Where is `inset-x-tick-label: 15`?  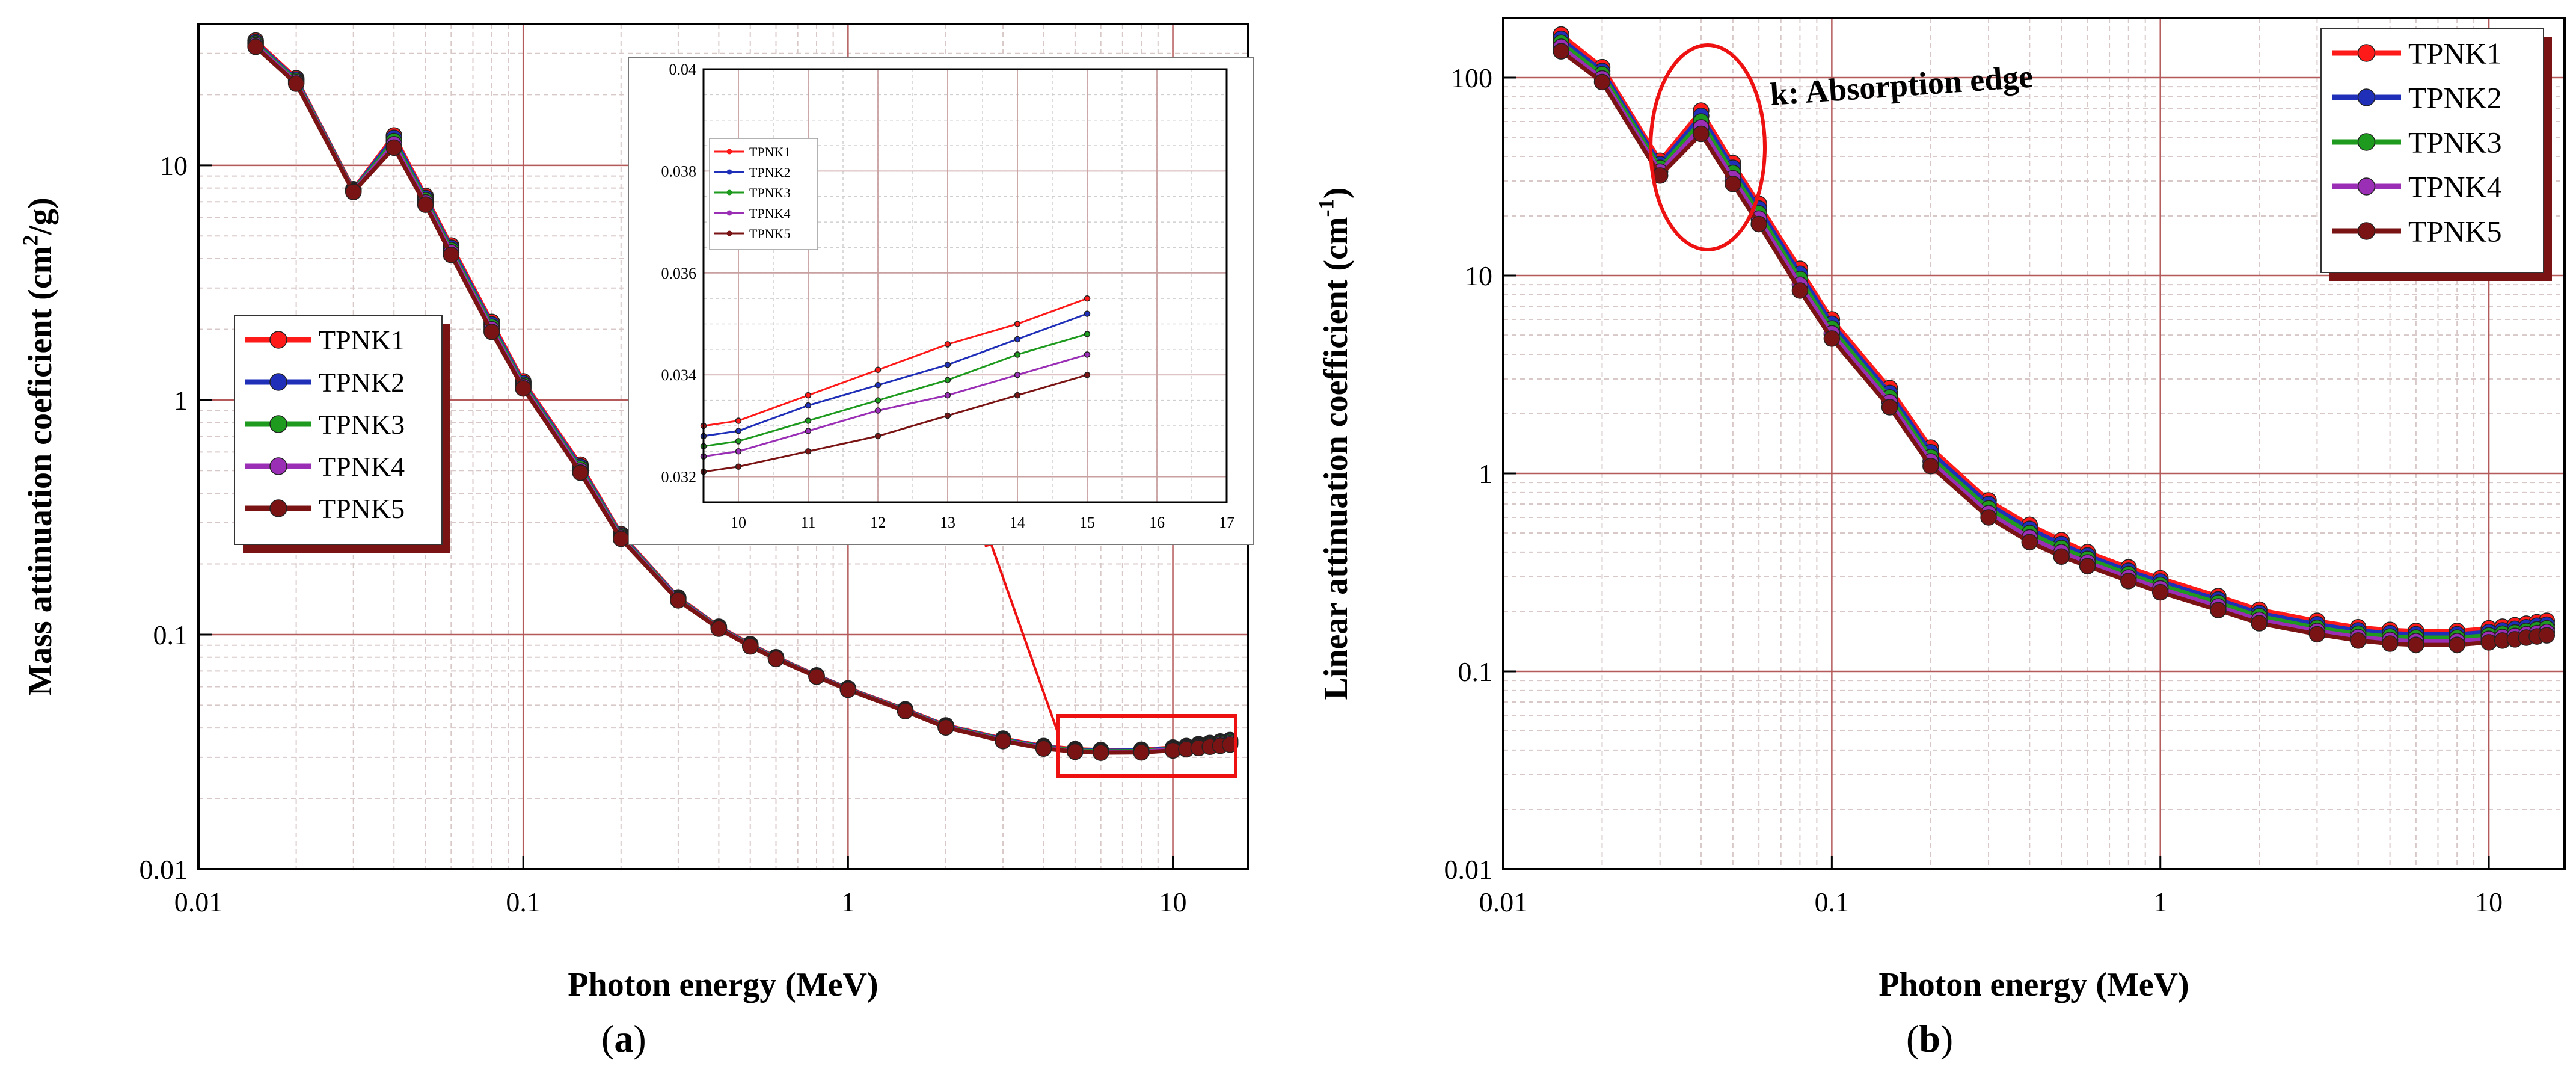
inset-x-tick-label: 15 is located at coordinates (1087, 522).